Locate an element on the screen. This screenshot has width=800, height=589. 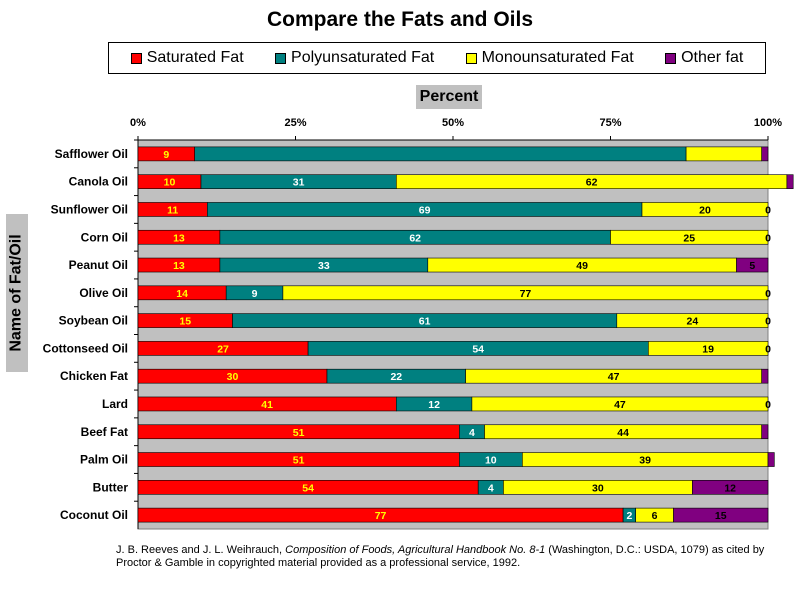
category-label: Cottonseed Oil is located at coordinates (85, 348).